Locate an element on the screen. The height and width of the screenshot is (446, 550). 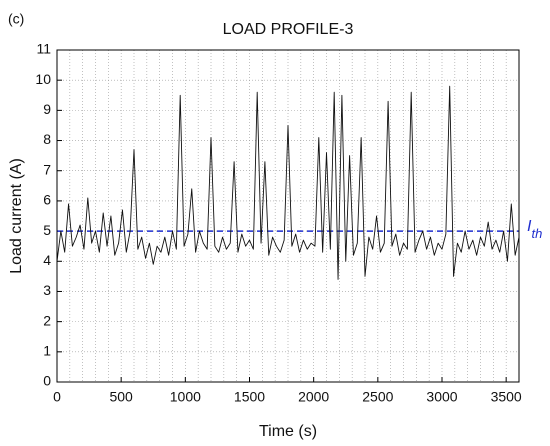
y-tick-label: 1 is located at coordinates (47, 351).